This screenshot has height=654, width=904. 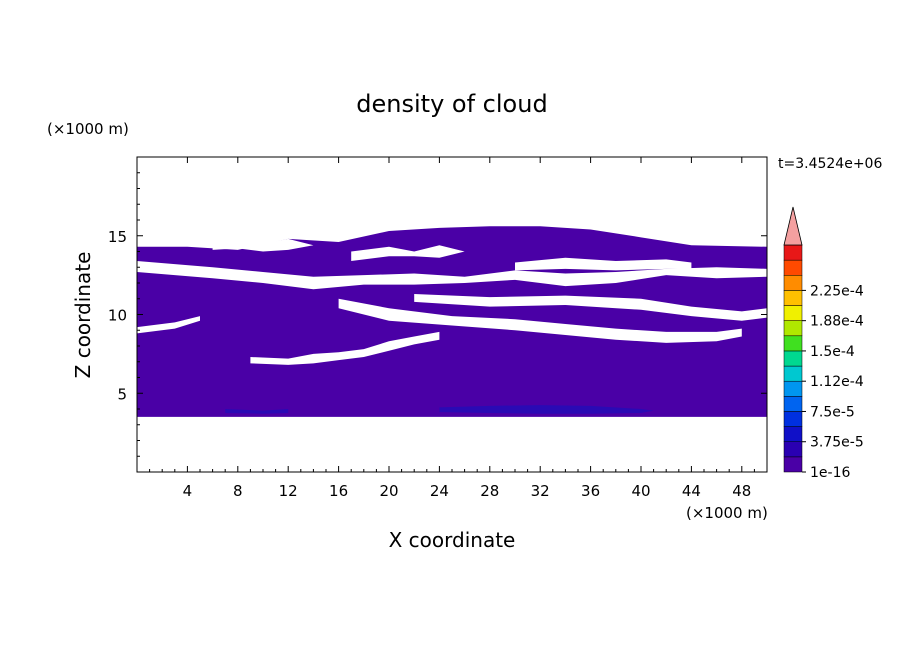 I want to click on colorbar-label: 1.5e-4, so click(x=832, y=352).